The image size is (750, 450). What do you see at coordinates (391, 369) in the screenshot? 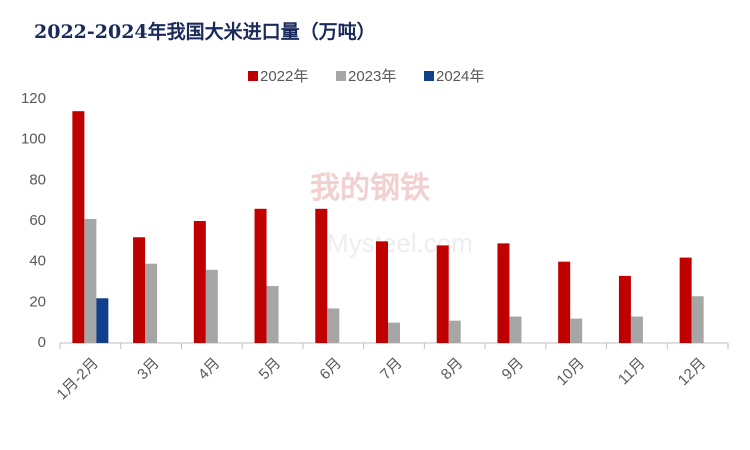
I see `x-tick-label: 7月` at bounding box center [391, 369].